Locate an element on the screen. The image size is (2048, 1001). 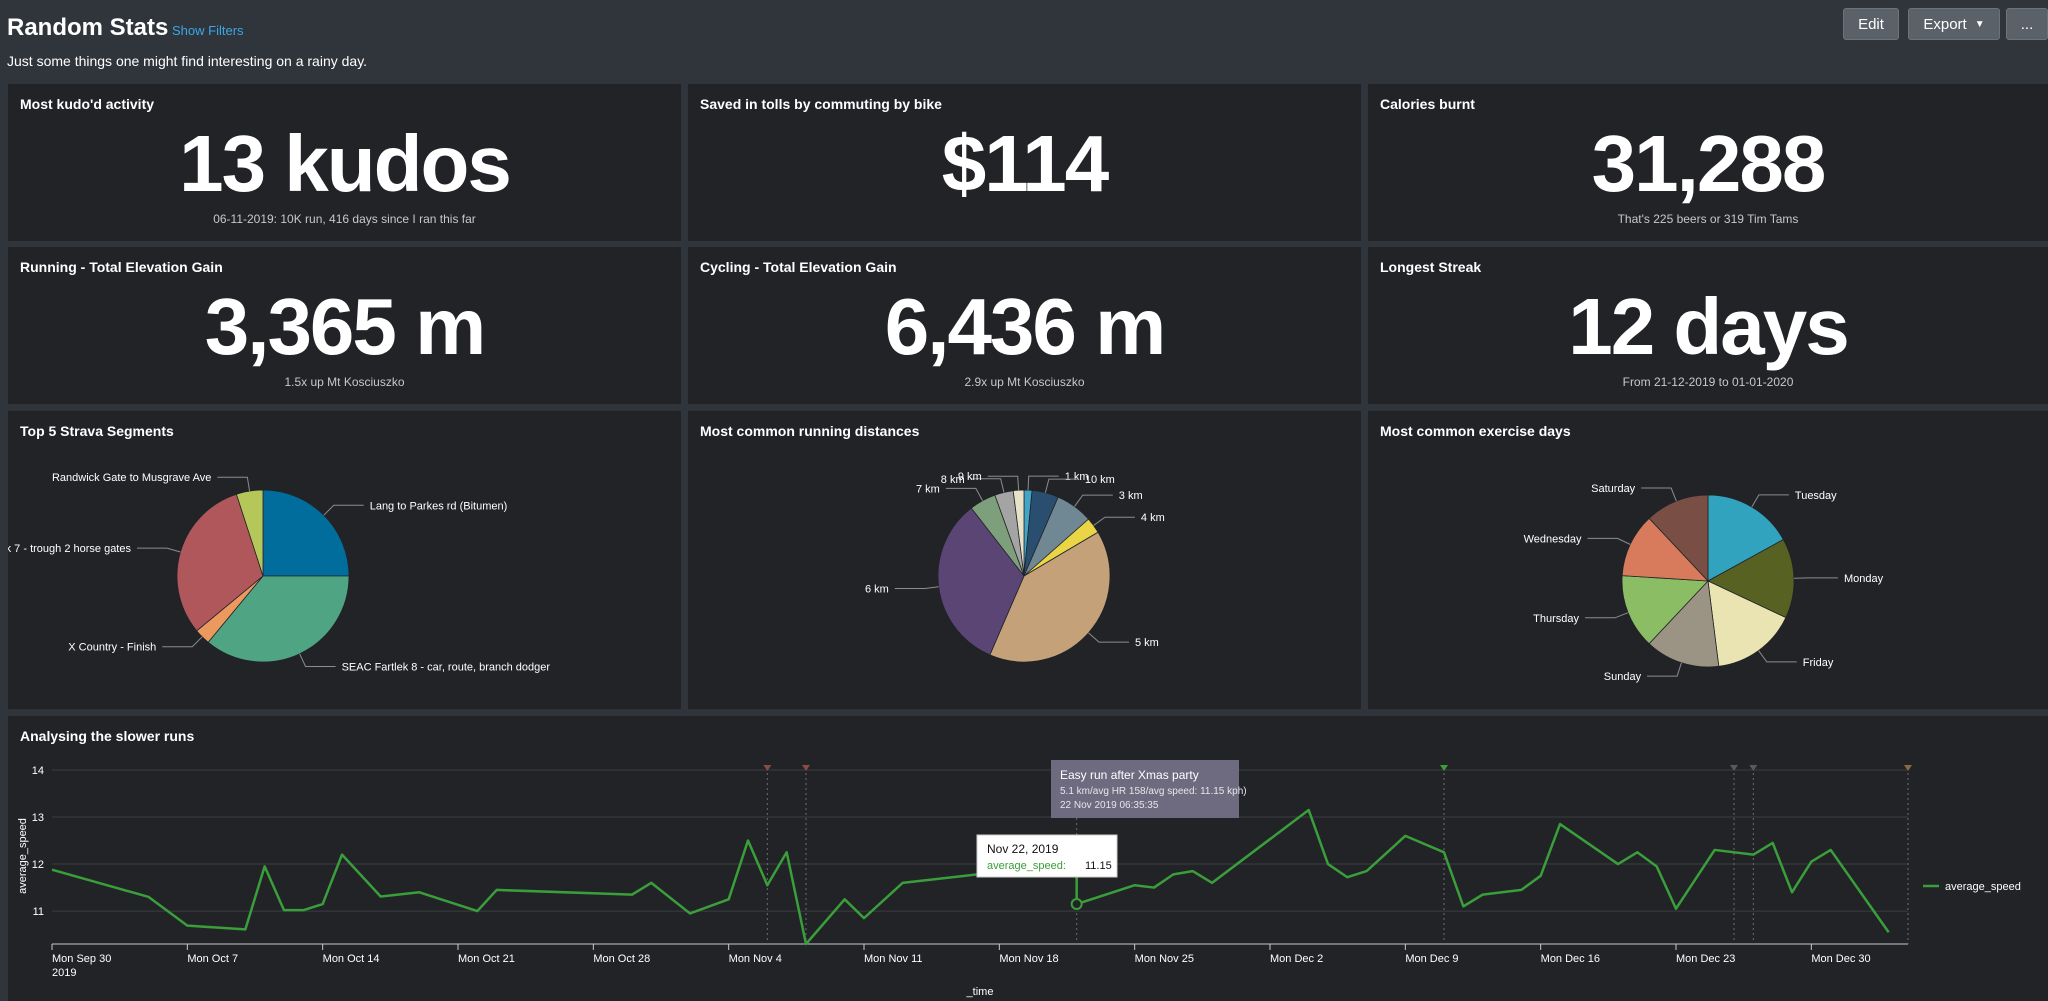
y-tick-label: 12 is located at coordinates (38, 865).